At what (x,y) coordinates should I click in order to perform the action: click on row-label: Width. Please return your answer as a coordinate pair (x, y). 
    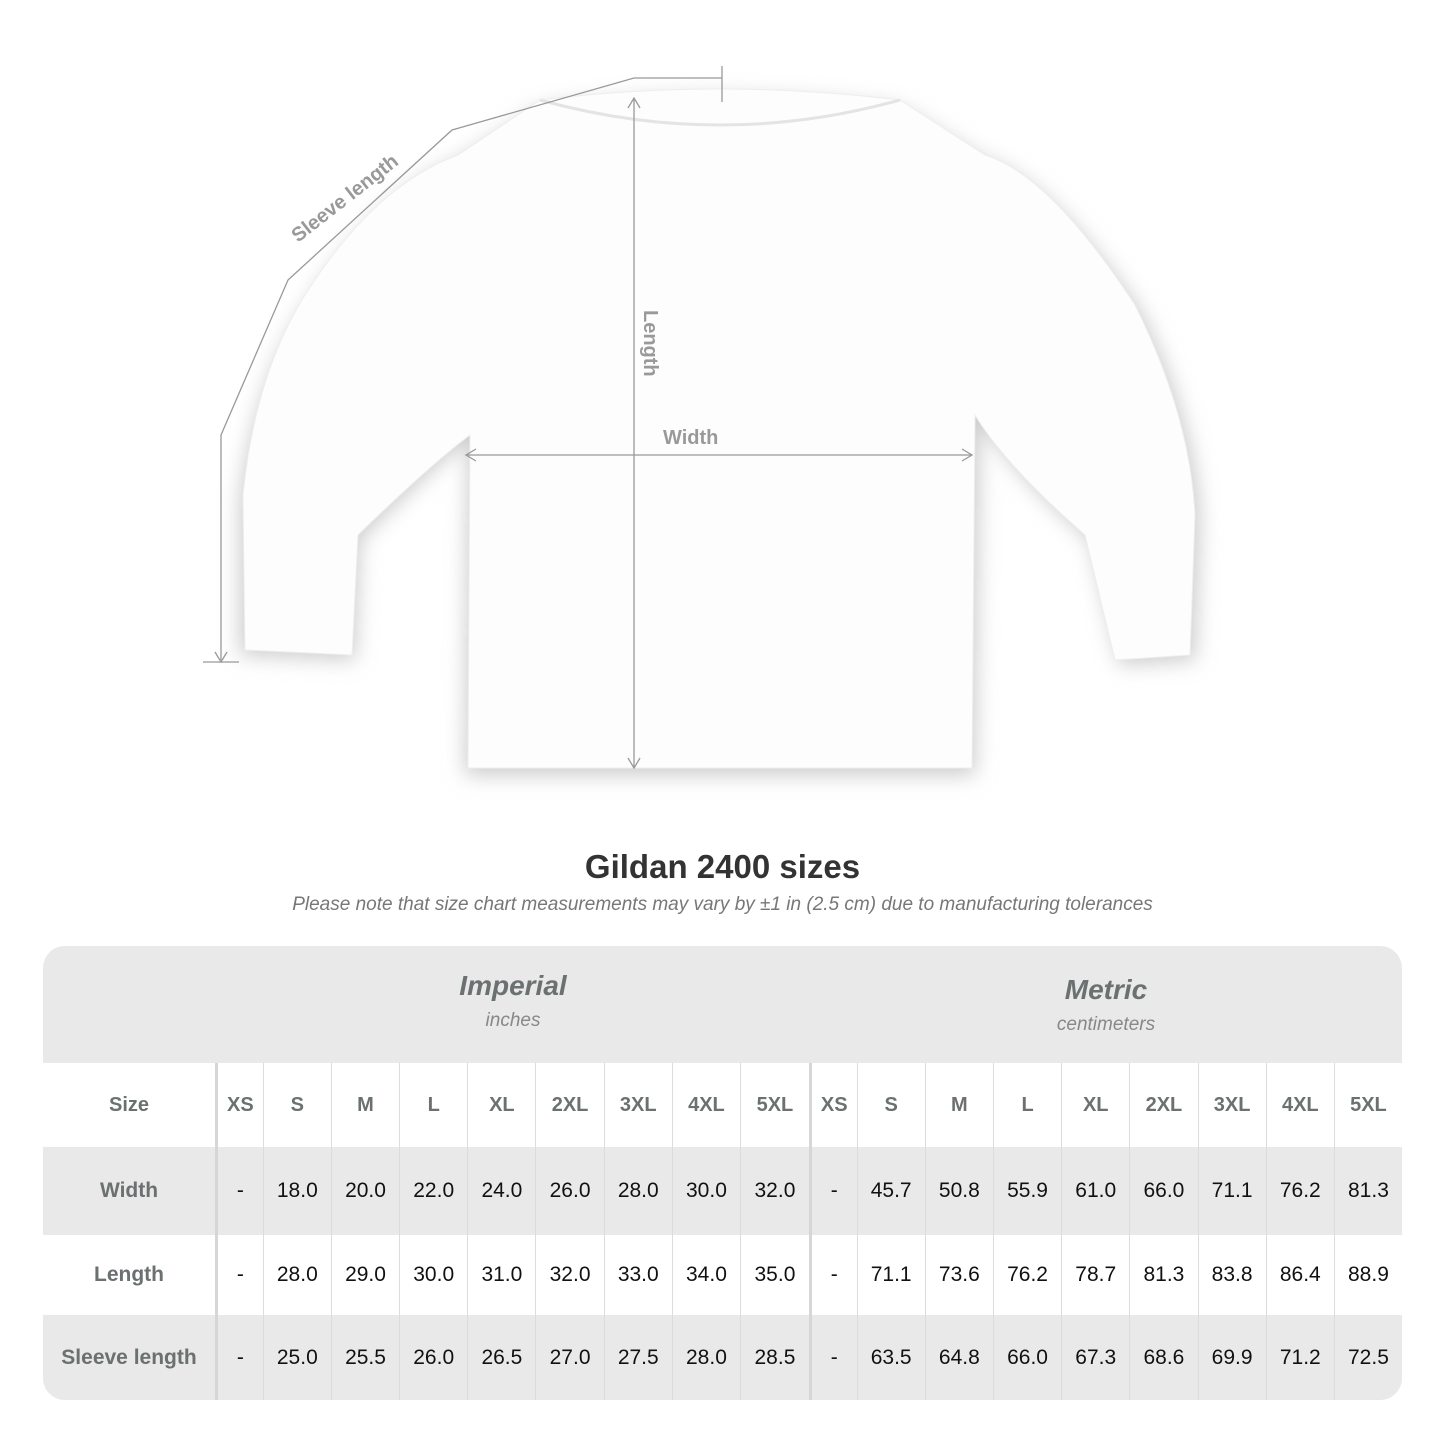
    Looking at the image, I should click on (130, 1191).